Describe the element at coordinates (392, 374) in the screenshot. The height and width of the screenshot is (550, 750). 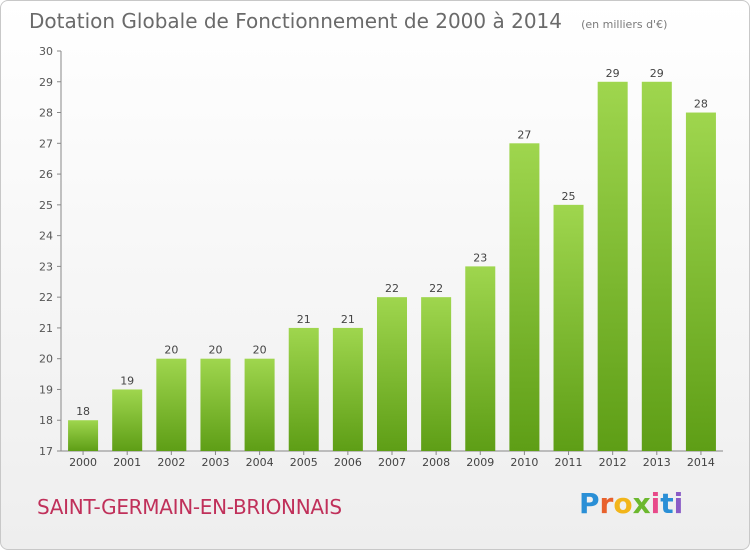
I see `bar-2007` at that location.